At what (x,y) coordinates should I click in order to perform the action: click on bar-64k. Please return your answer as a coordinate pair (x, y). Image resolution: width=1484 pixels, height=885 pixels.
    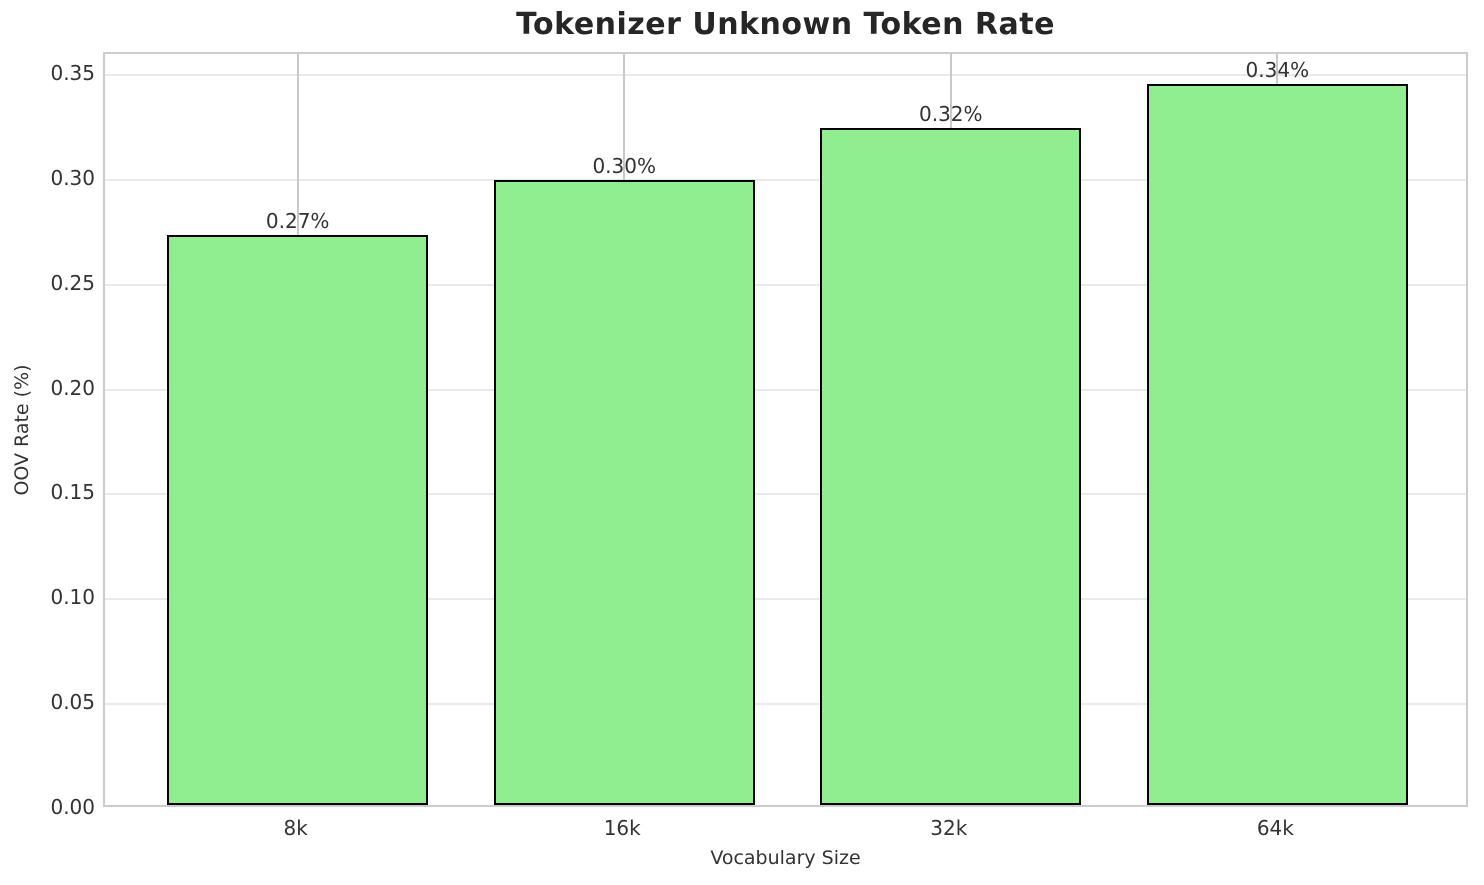
    Looking at the image, I should click on (1277, 444).